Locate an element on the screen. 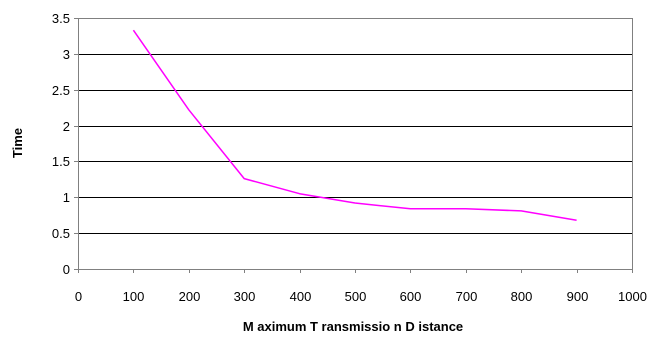 Image resolution: width=653 pixels, height=337 pixels. x-tick-label-6: 600 is located at coordinates (411, 296).